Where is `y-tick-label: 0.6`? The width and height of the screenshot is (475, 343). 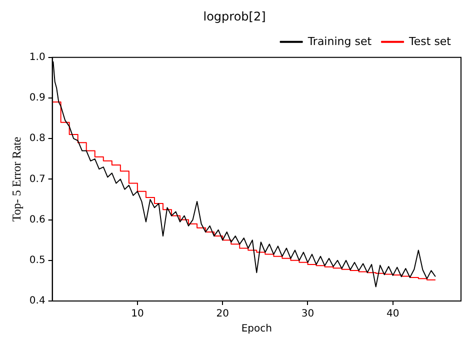 y-tick-label: 0.6 is located at coordinates (37, 220).